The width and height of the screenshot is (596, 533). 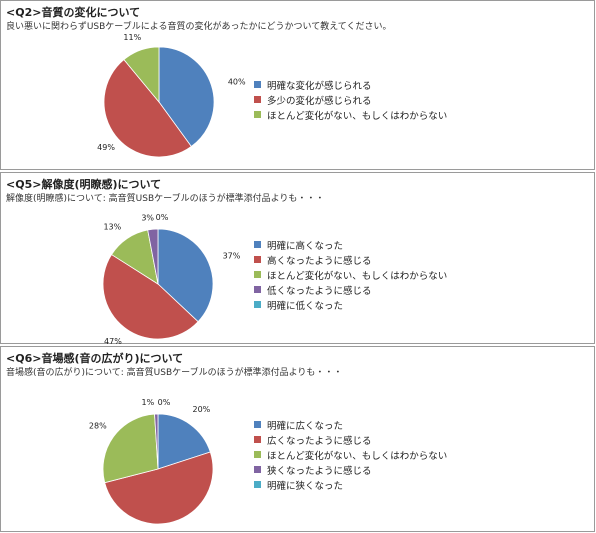 I want to click on pie-chart: 37% 47% 13% 3% 0%, so click(x=171, y=279).